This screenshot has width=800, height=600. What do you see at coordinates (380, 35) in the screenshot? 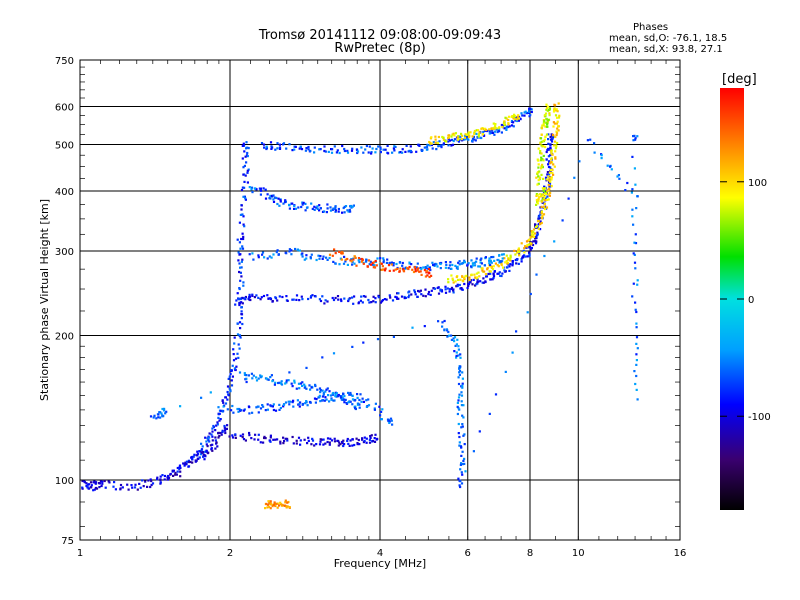
I see `chart-title: Tromsø 20141112 09:08:00-09:09:43` at bounding box center [380, 35].